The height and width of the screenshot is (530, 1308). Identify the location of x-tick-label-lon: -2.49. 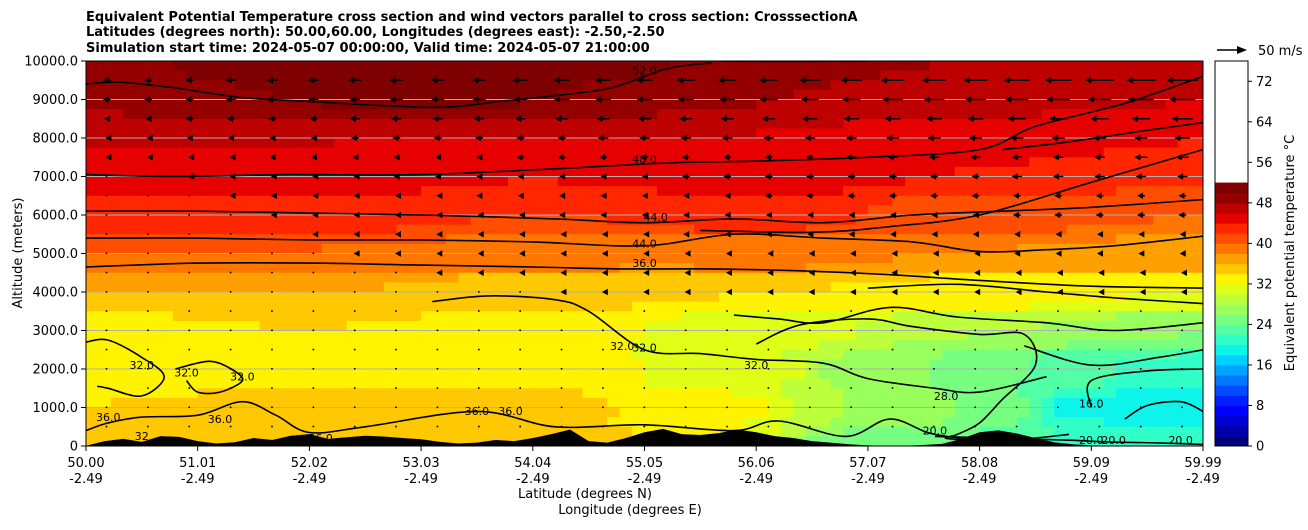
(980, 479).